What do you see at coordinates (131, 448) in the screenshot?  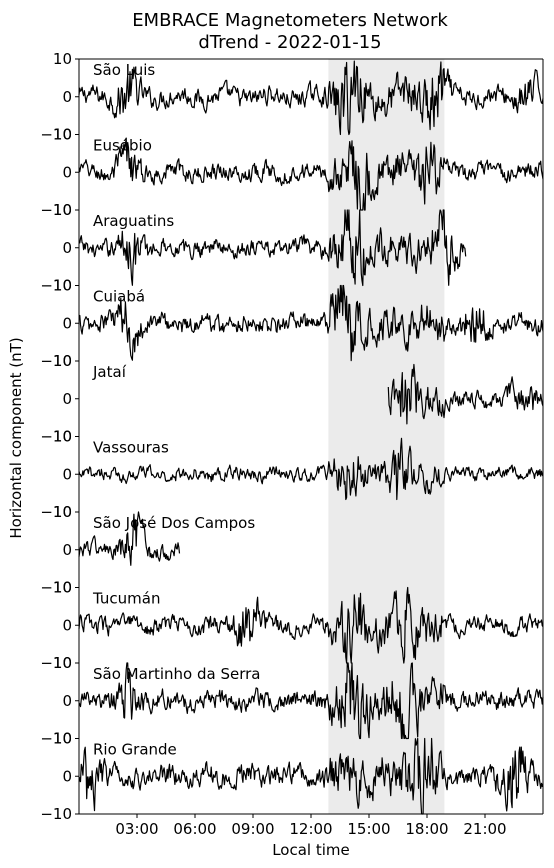 I see `station-label: Vassouras` at bounding box center [131, 448].